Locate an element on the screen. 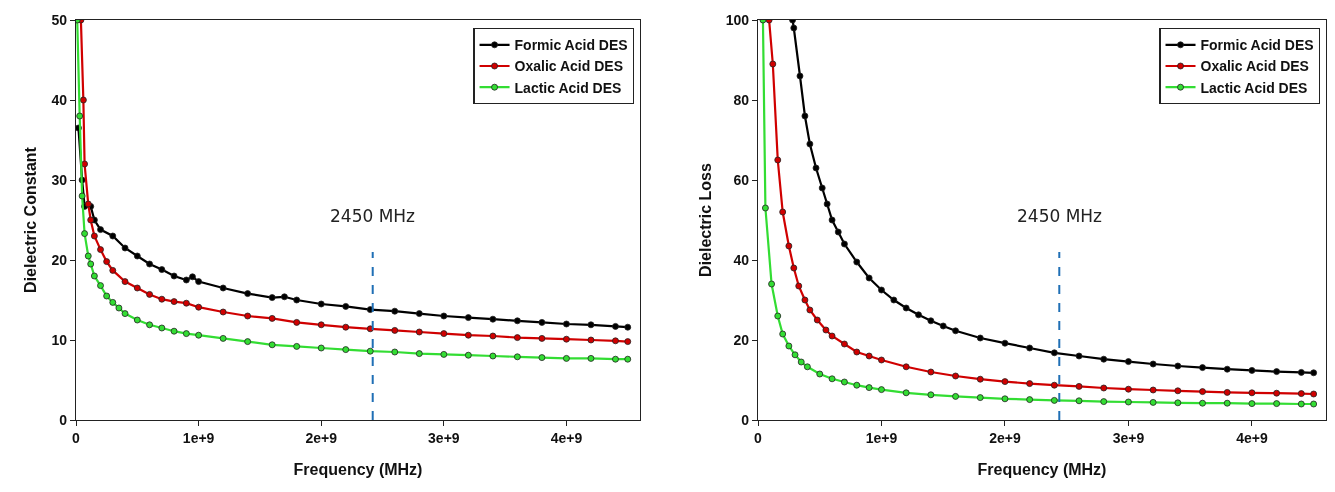  y-tick-label: 100 is located at coordinates (737, 19).